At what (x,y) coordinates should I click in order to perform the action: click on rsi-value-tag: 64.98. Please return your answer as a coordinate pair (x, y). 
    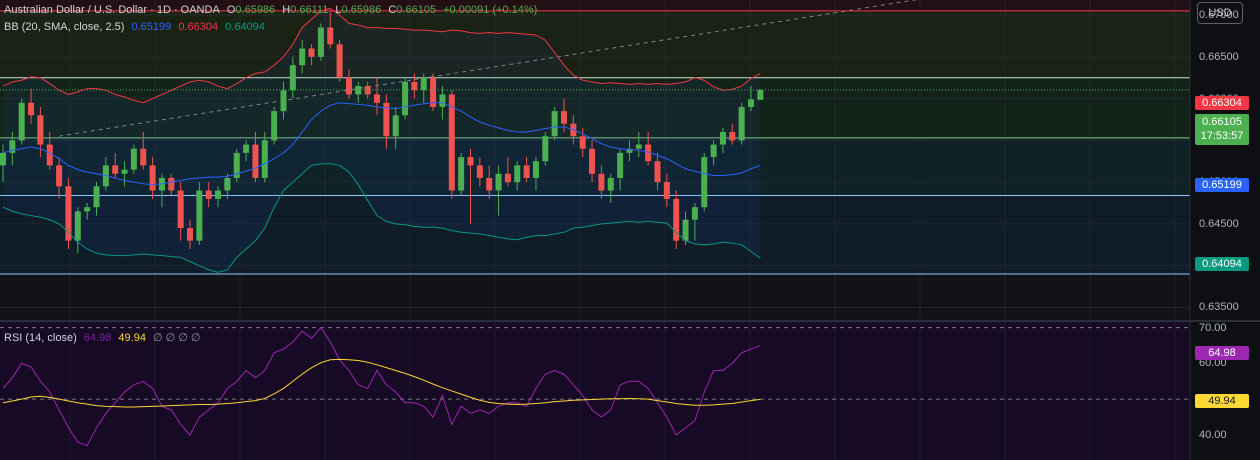
    Looking at the image, I should click on (1222, 353).